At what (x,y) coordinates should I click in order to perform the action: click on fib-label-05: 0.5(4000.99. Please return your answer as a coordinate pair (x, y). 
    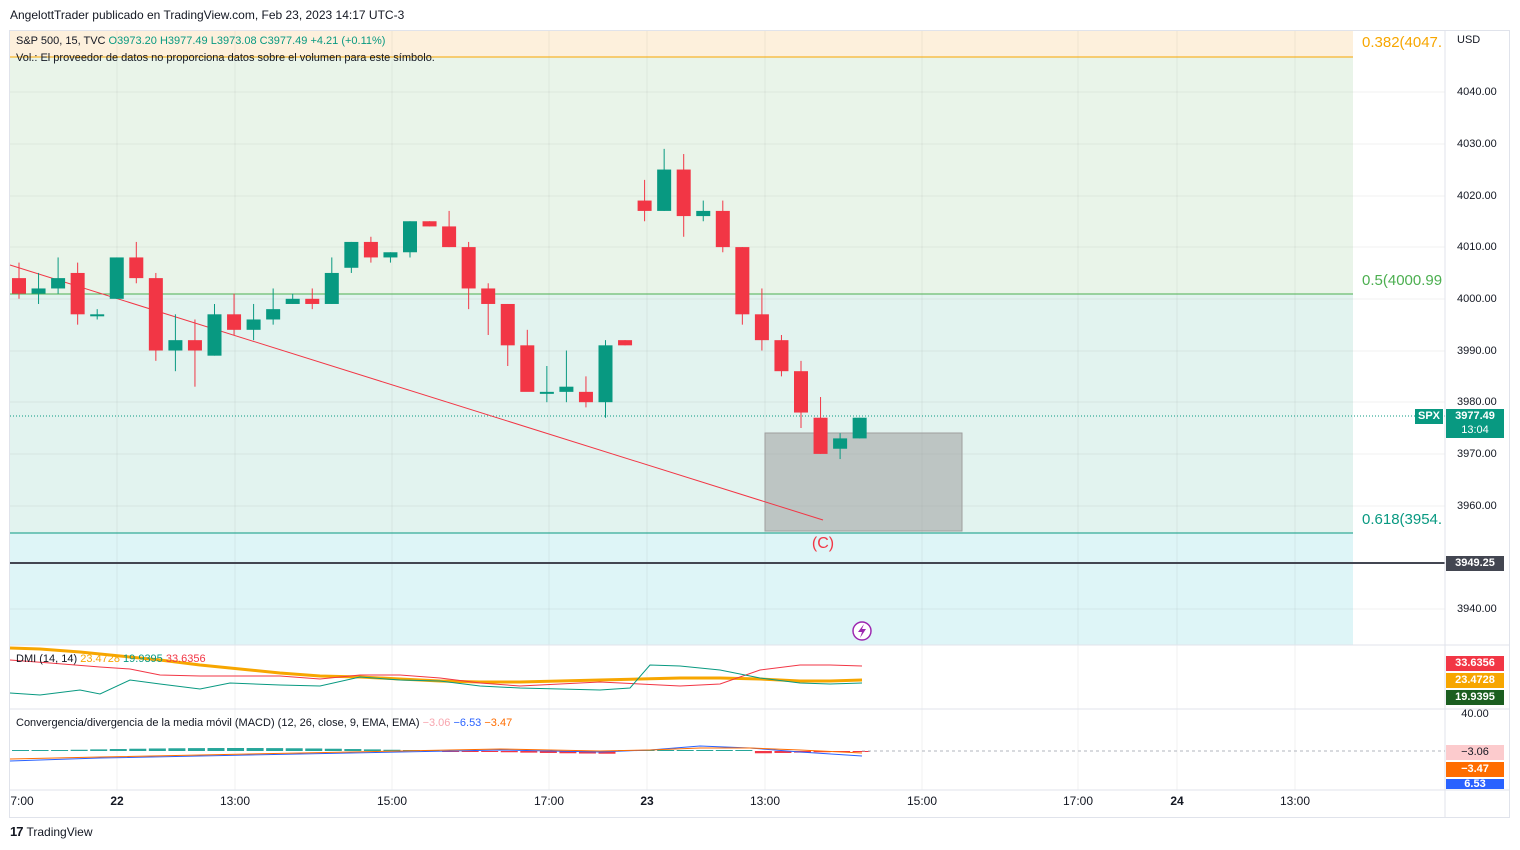
    Looking at the image, I should click on (1402, 280).